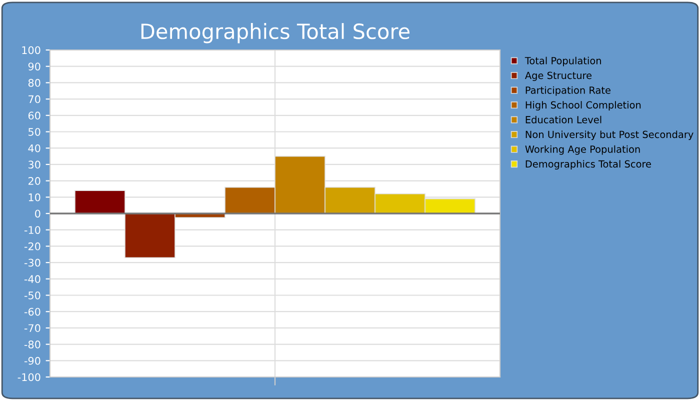  I want to click on y-tick-label: 90, so click(34, 66).